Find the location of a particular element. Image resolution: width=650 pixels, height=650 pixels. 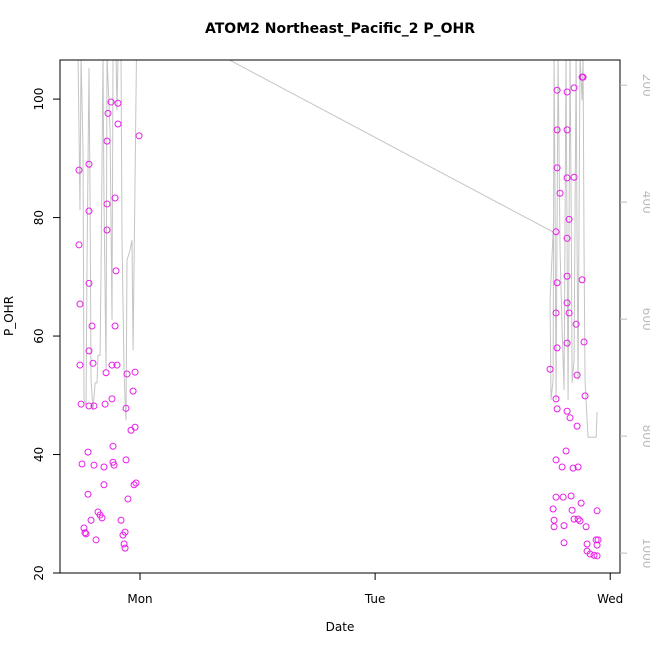

x-tick-label: Mon is located at coordinates (139, 599).